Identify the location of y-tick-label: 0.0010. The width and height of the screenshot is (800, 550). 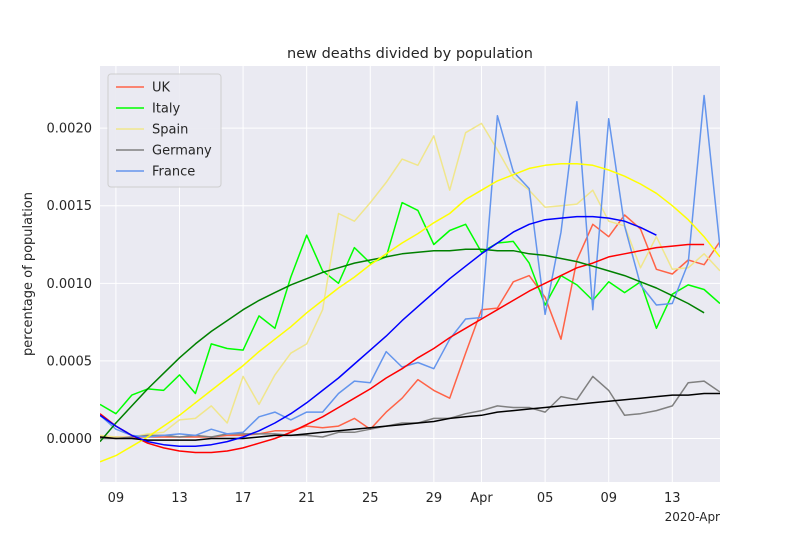
(70, 284).